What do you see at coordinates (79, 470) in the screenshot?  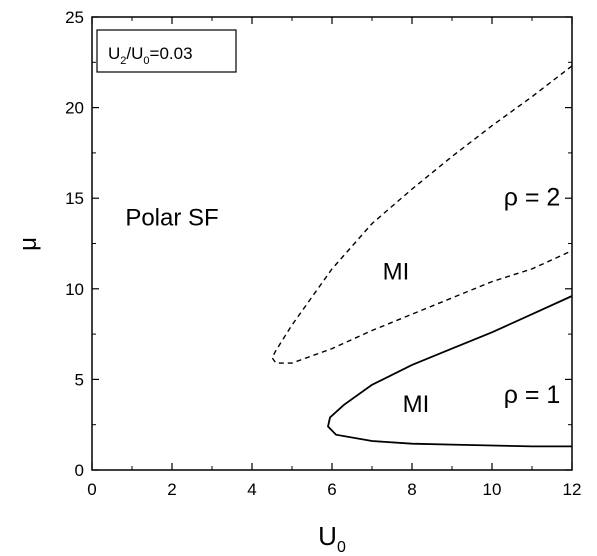 I see `y-tick-label: 0` at bounding box center [79, 470].